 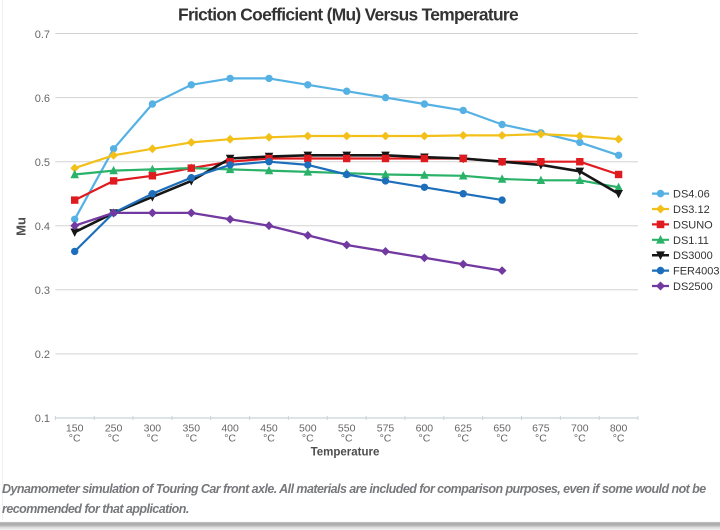 What do you see at coordinates (21, 226) in the screenshot?
I see `svg-text: Mu` at bounding box center [21, 226].